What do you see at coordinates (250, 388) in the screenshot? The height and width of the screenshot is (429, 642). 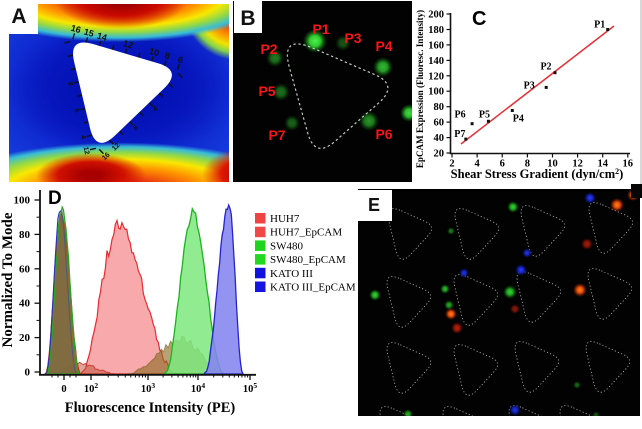 I see `svg-text: 105` at bounding box center [250, 388].